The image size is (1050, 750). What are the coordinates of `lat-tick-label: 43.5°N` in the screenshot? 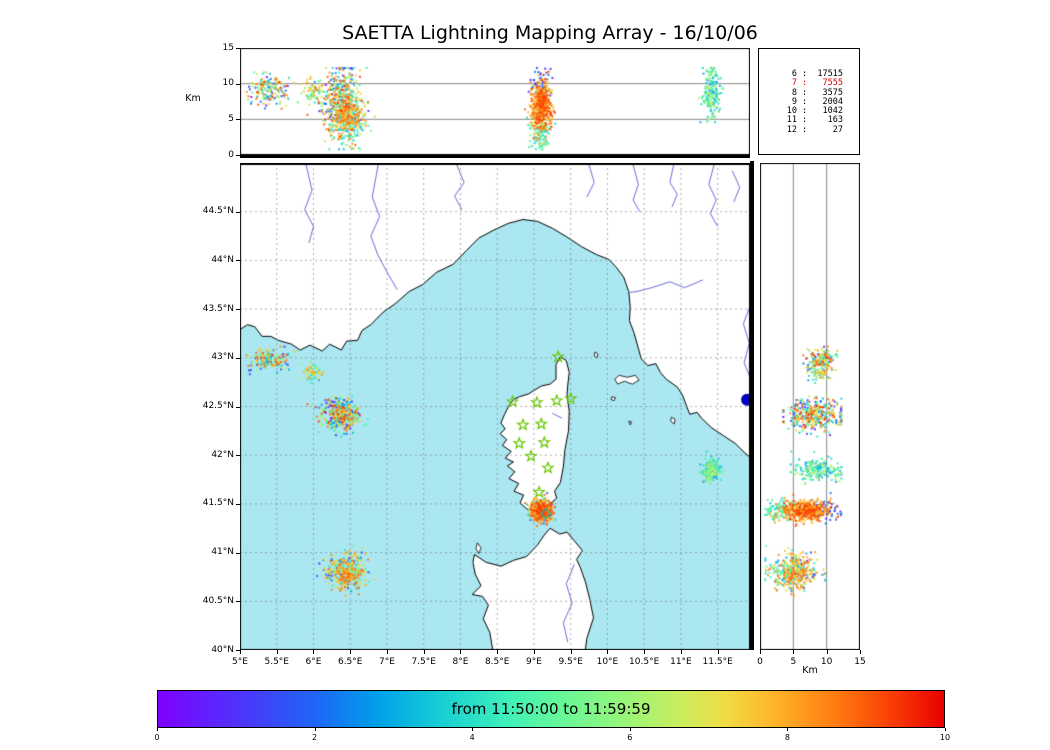 It's located at (218, 308).